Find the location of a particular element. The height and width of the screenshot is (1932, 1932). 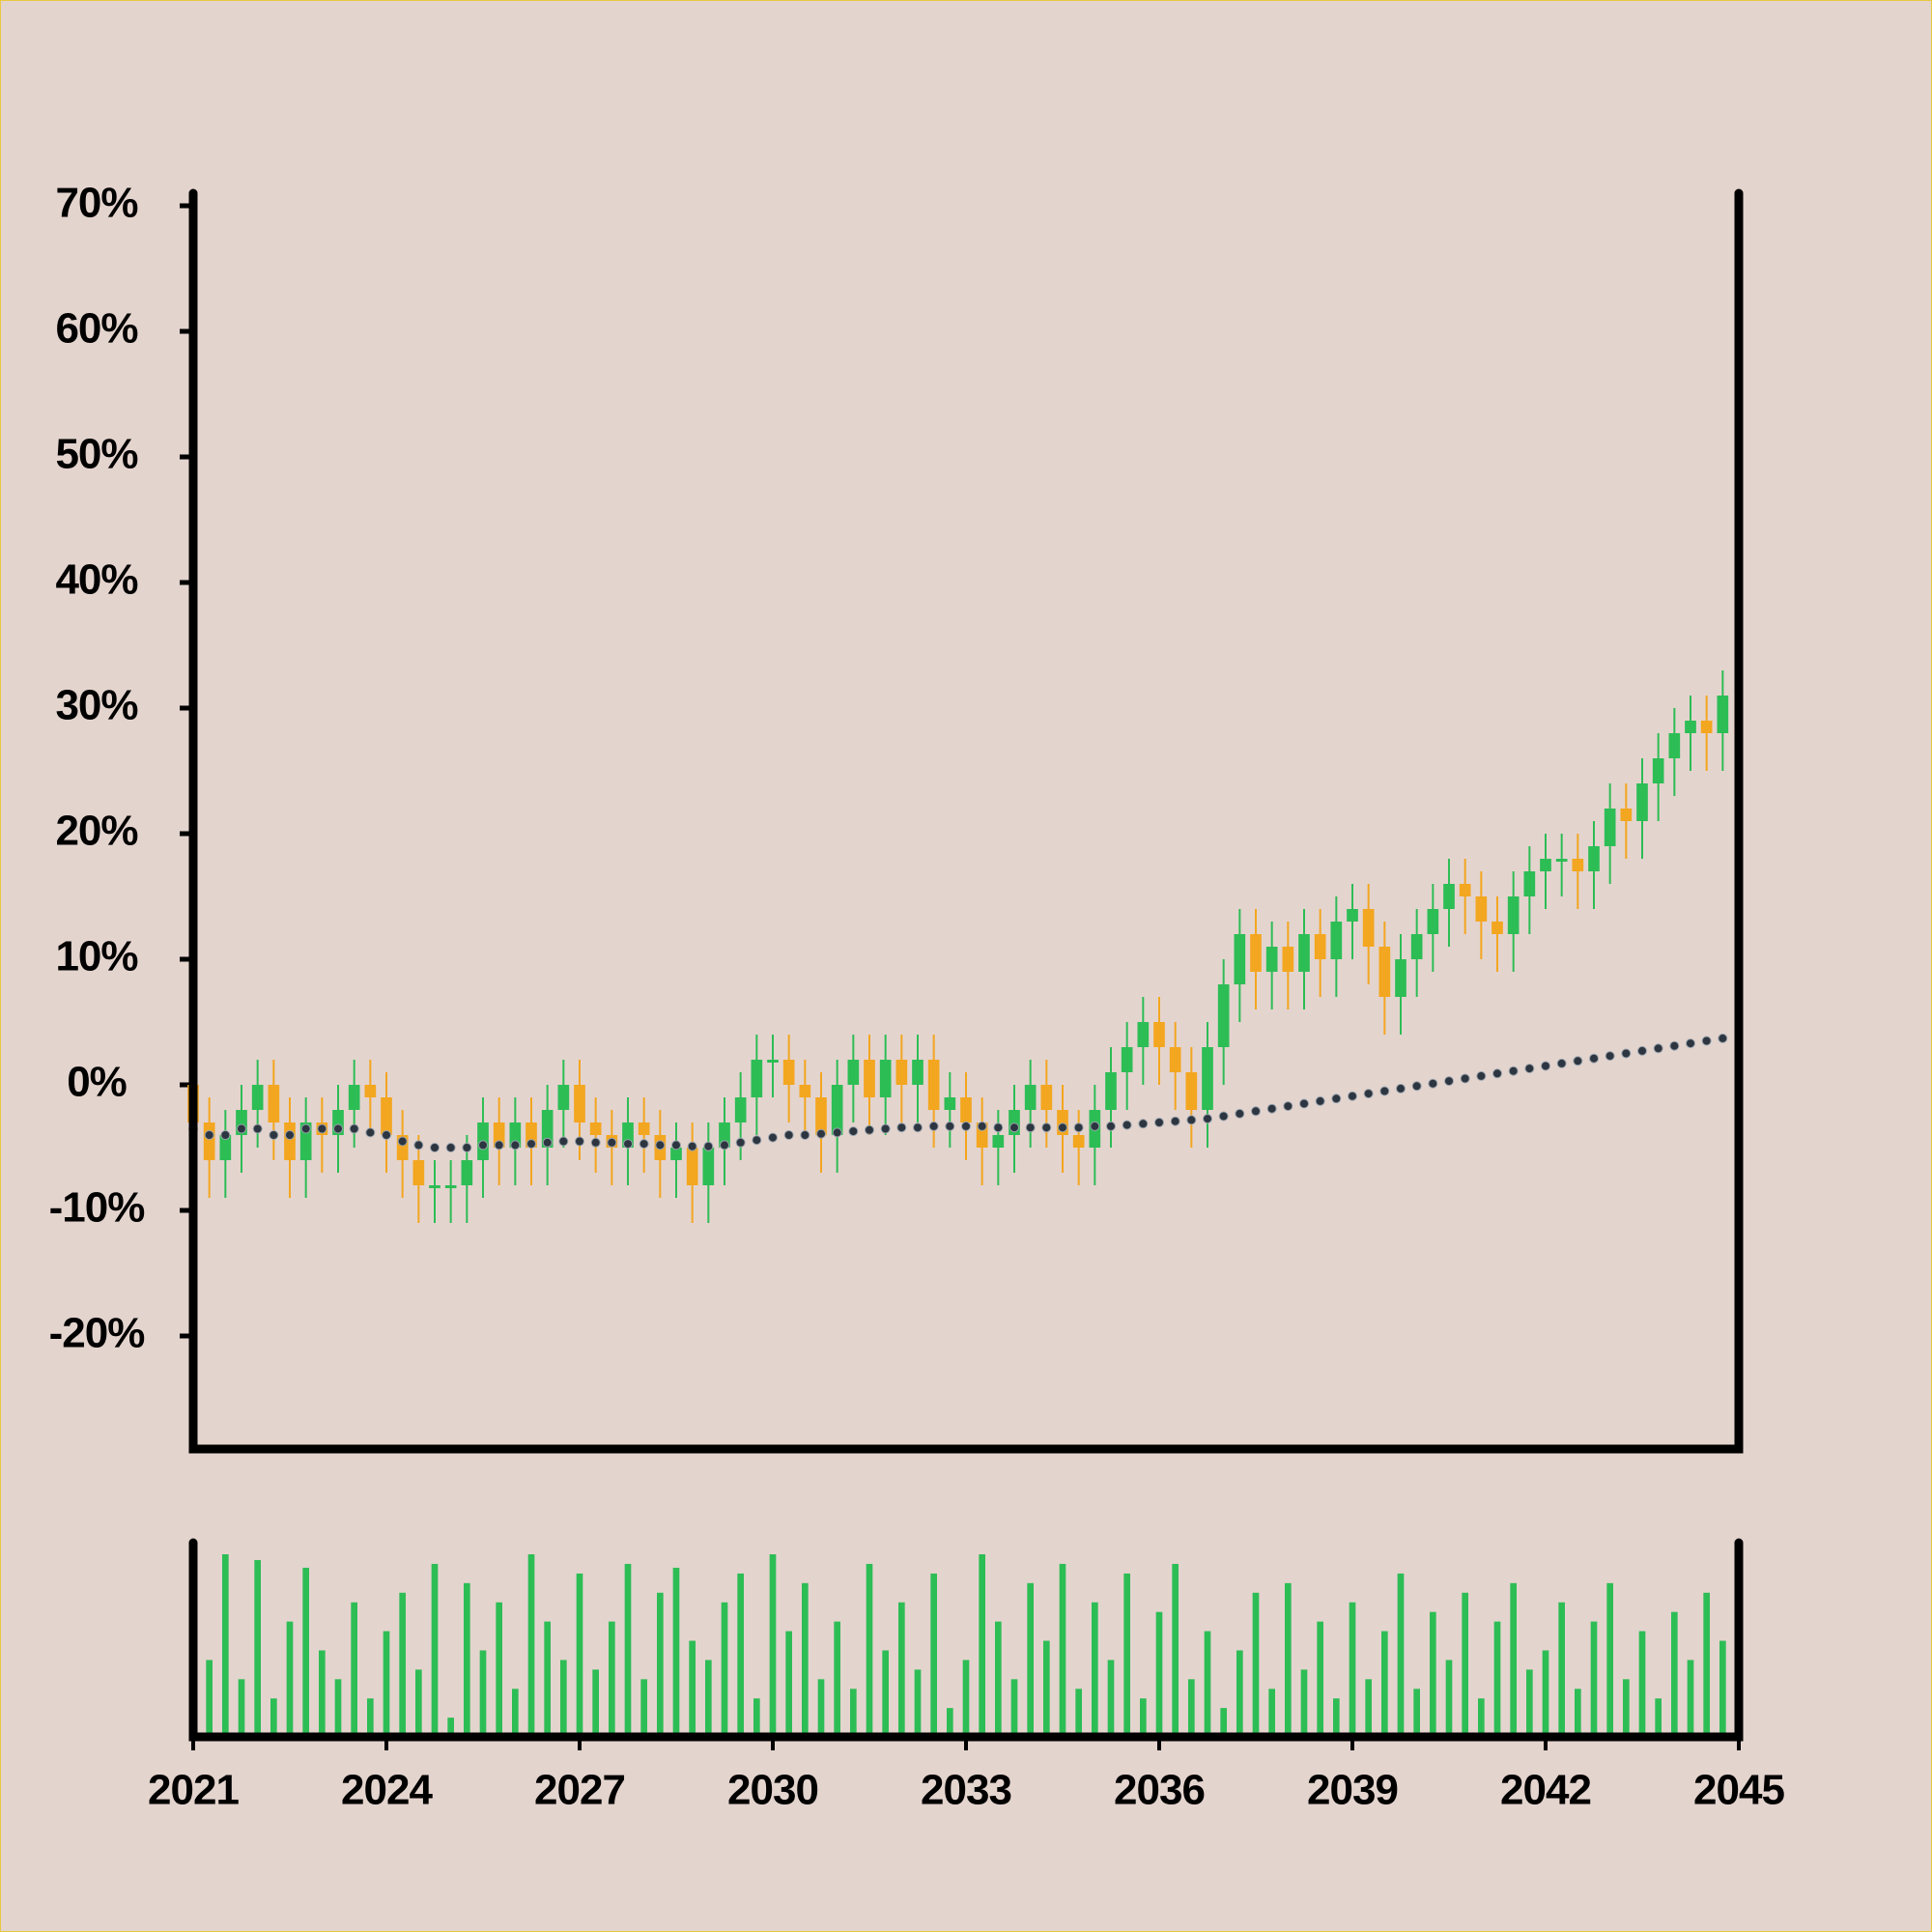

y-tick-label: 70% is located at coordinates (96, 203).